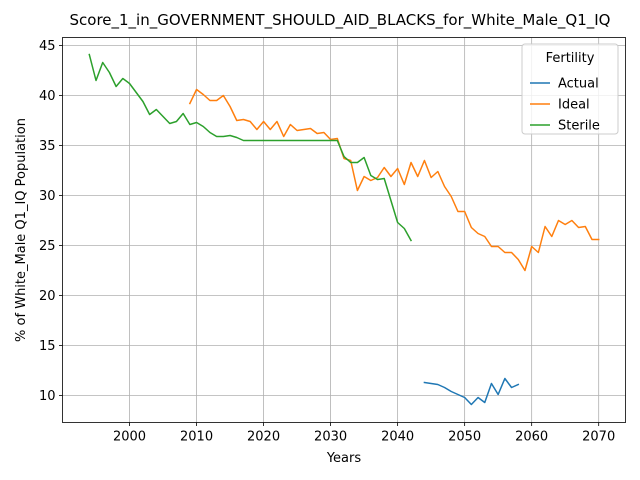 This screenshot has width=640, height=480. Describe the element at coordinates (51, 221) in the screenshot. I see `y-axis-ticks: 10 15 20 25 30 35 40 45` at that location.